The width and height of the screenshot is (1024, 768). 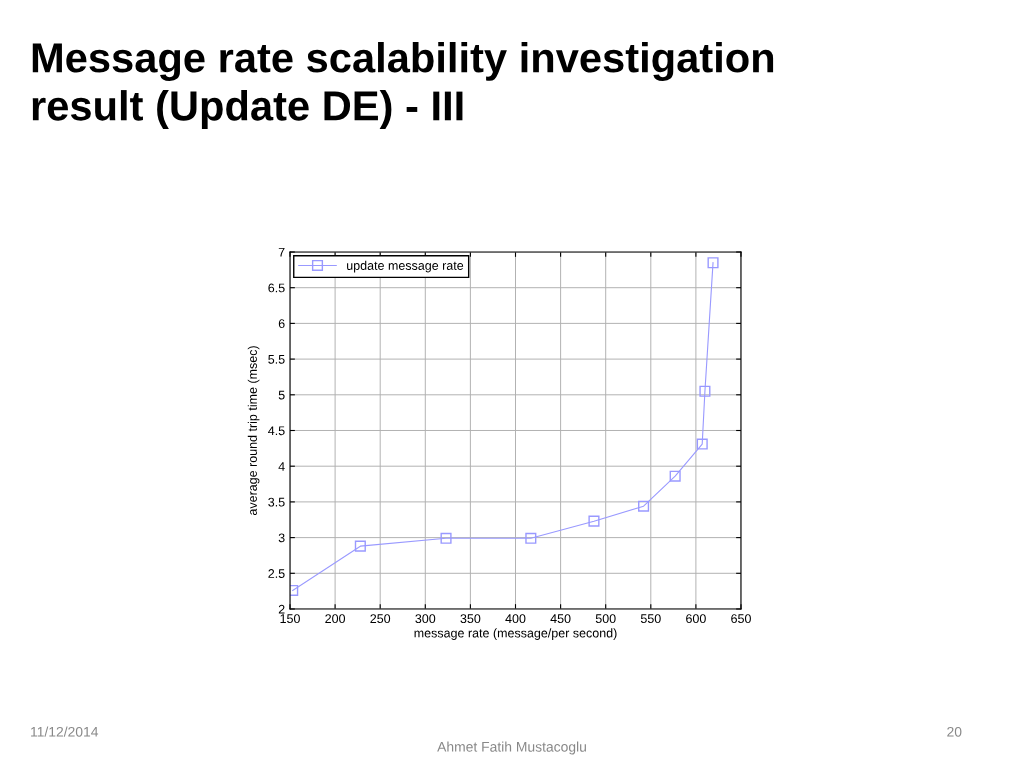 I want to click on text: 11/12/2014, so click(x=65, y=731).